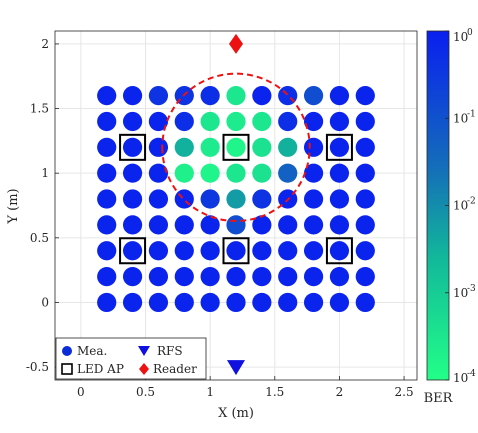 The width and height of the screenshot is (478, 433). What do you see at coordinates (460, 206) in the screenshot?
I see `colorbar-tick-label-2: 10` at bounding box center [460, 206].